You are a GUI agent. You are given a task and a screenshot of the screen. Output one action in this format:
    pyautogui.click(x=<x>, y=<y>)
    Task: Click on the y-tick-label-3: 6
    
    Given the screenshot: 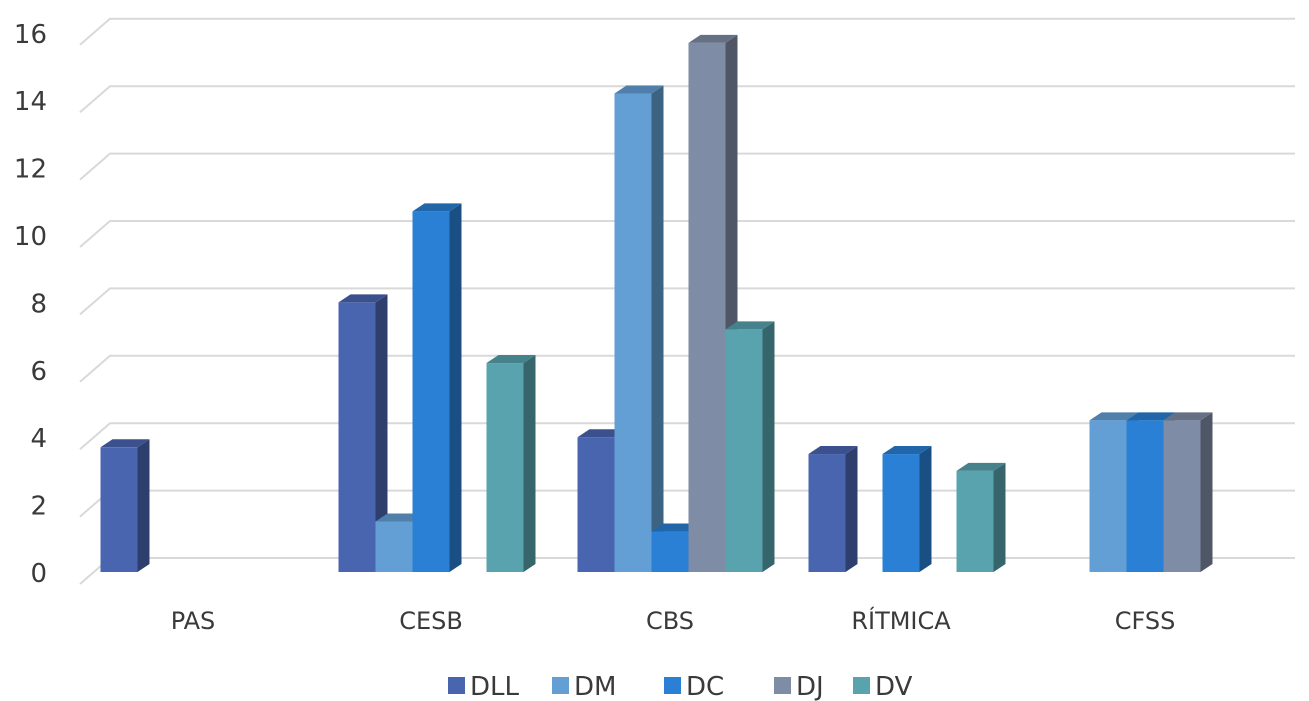 What is the action you would take?
    pyautogui.click(x=38, y=372)
    